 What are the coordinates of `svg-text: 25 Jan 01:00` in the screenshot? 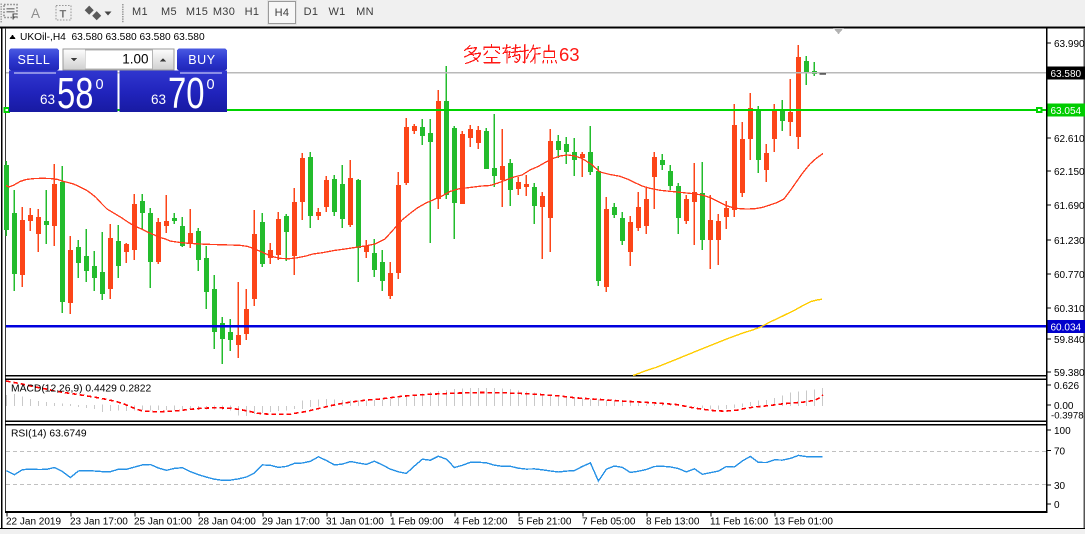 It's located at (163, 522).